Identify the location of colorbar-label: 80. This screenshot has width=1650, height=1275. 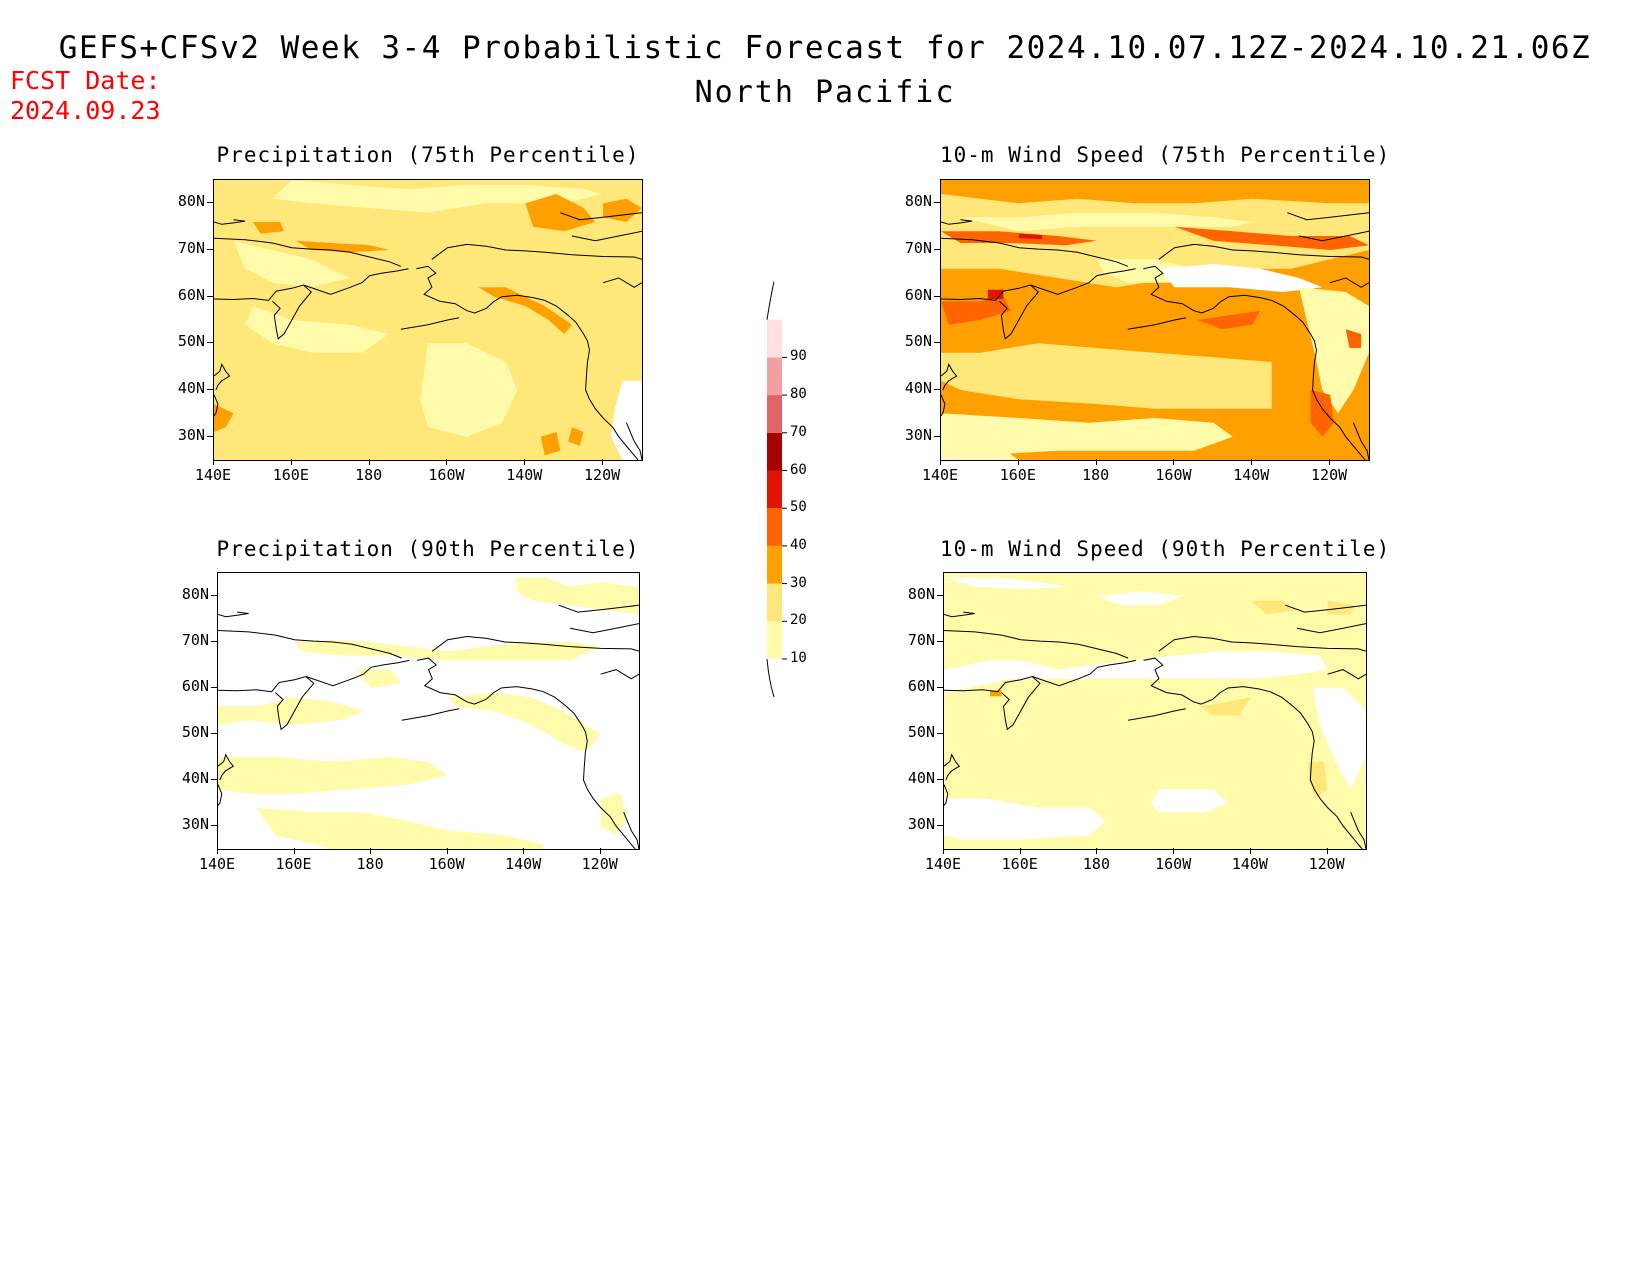
(798, 394).